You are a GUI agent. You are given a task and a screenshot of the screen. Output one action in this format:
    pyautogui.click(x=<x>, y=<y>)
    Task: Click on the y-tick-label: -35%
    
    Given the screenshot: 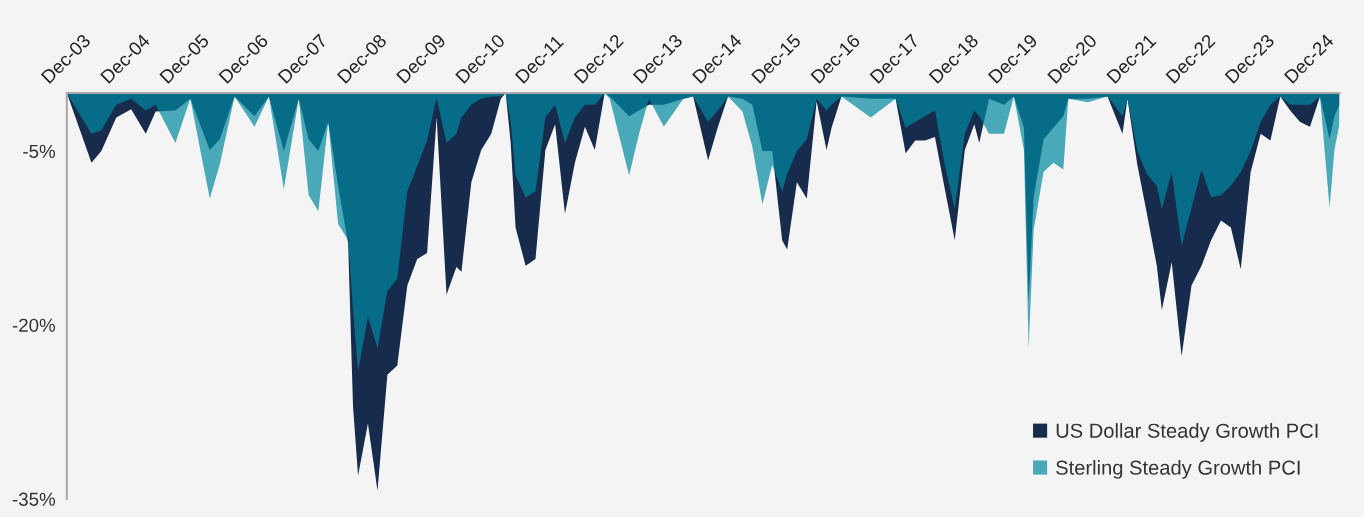 What is the action you would take?
    pyautogui.click(x=34, y=499)
    